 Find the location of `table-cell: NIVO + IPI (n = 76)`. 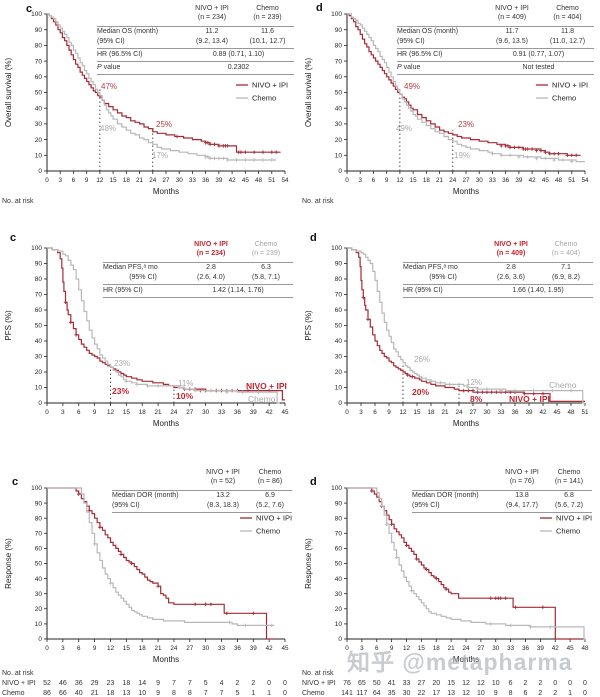

table-cell: NIVO + IPI (n = 76) is located at coordinates (522, 477).